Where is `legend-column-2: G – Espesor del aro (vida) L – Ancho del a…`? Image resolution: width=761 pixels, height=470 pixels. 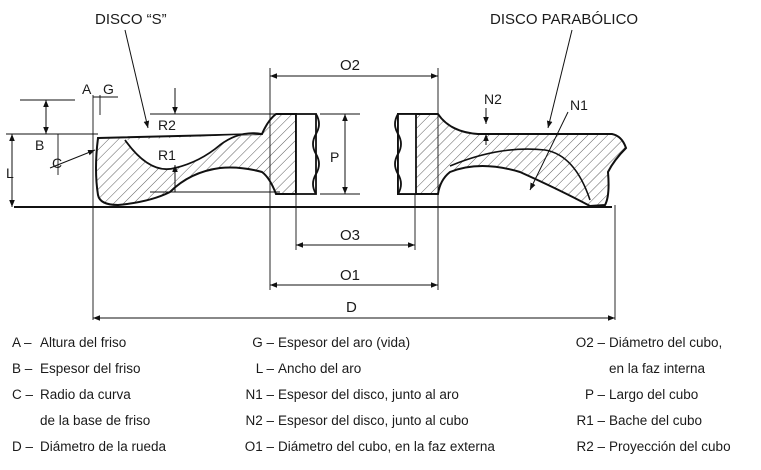
legend-column-2: G – Espesor del aro (vida) L – Ancho del a… is located at coordinates (367, 399).